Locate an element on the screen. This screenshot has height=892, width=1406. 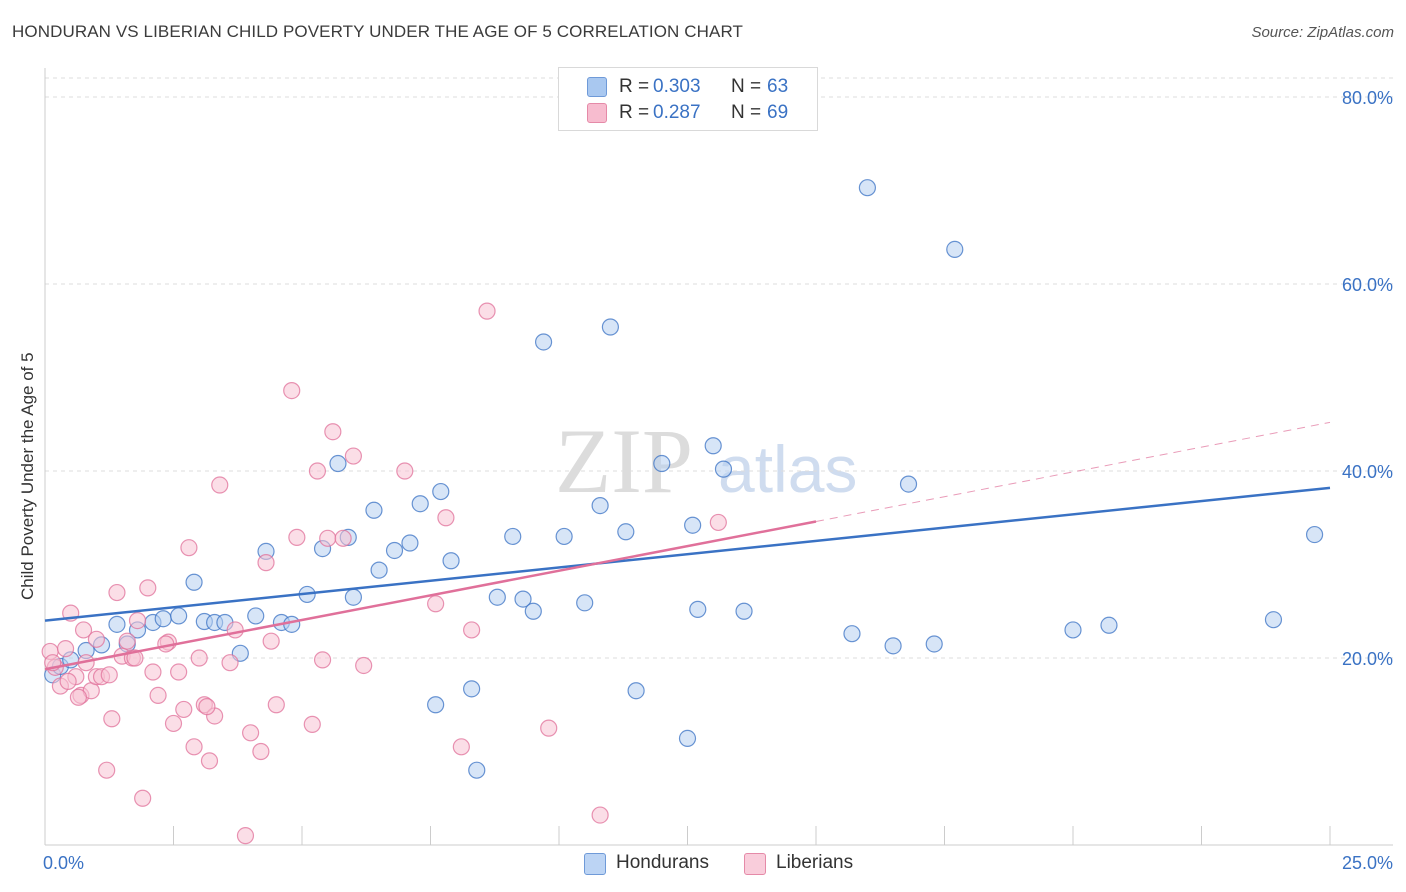
x-tick-label-max: 25.0% is located at coordinates (1367, 863).